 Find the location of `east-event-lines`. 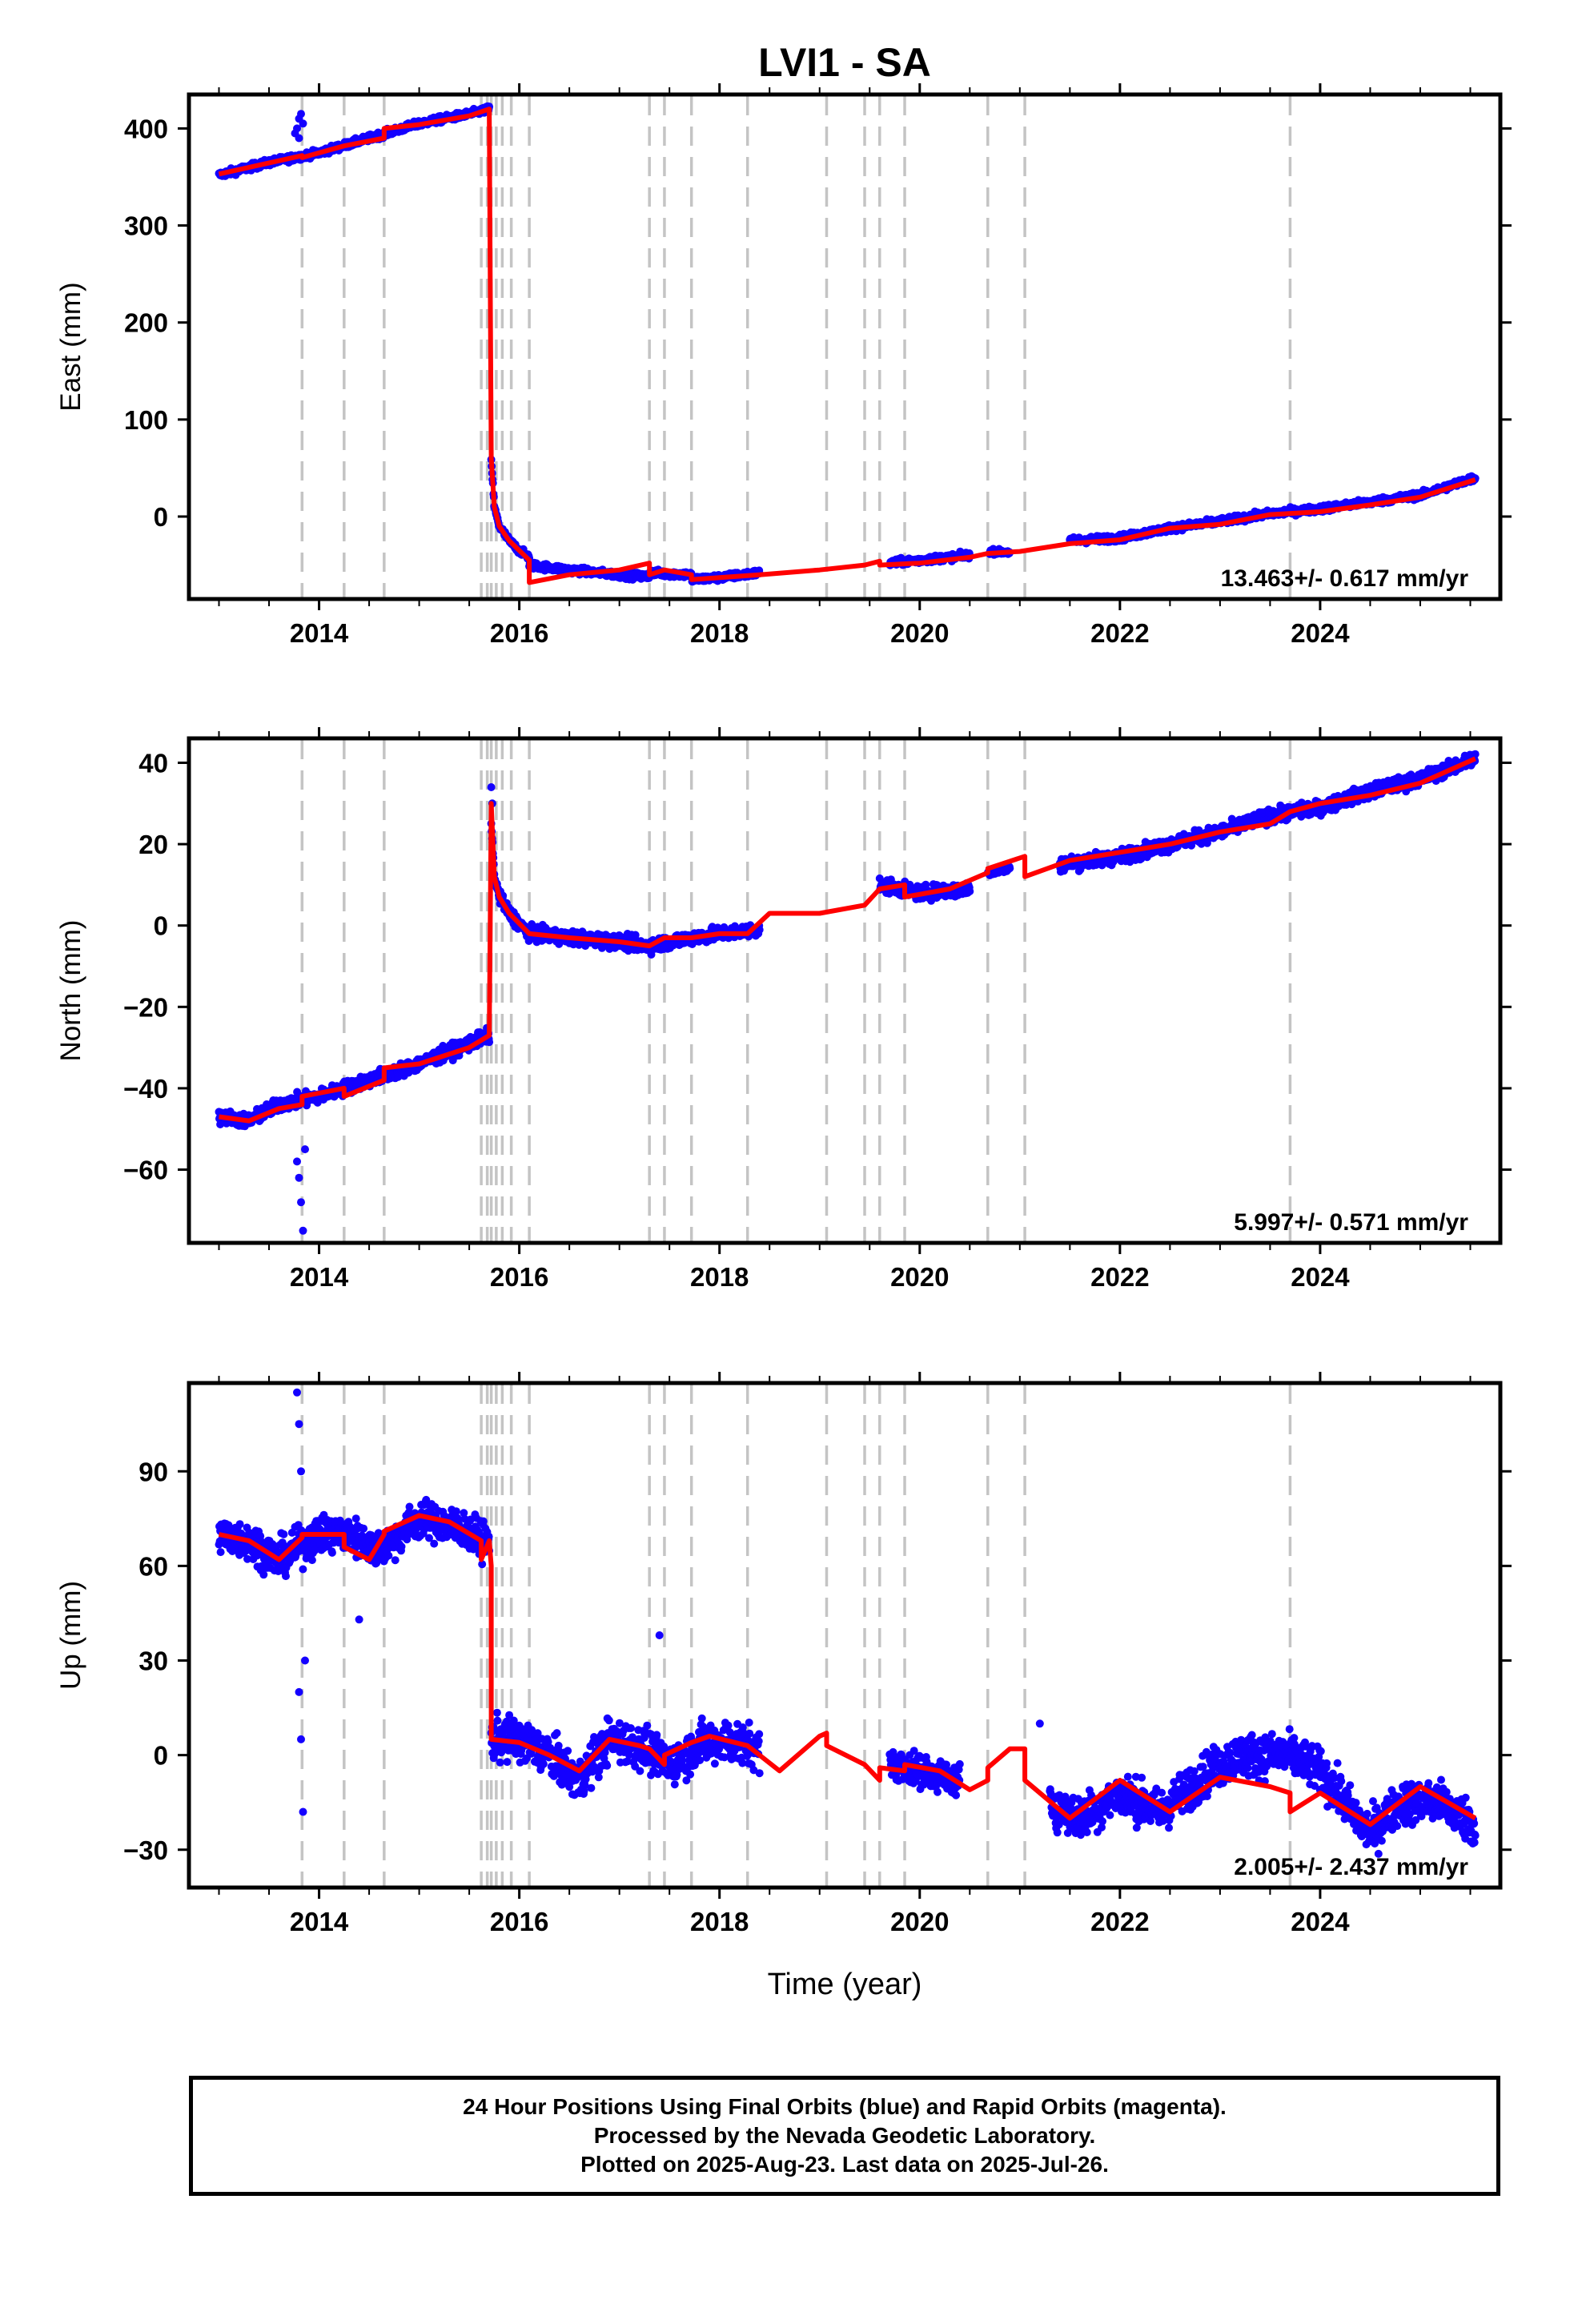

east-event-lines is located at coordinates (796, 346).